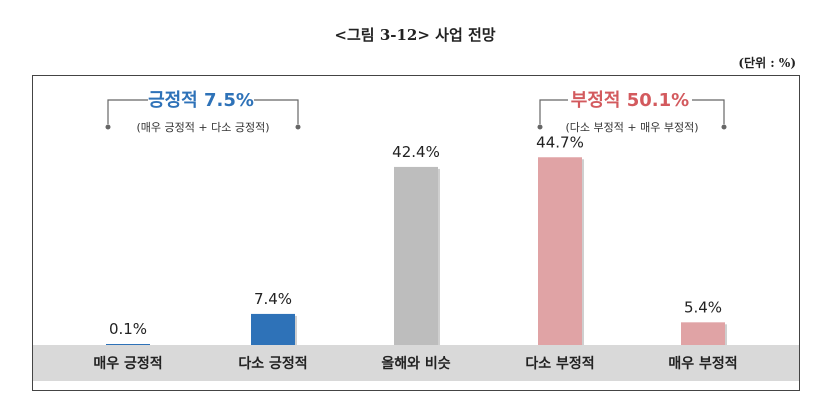 This screenshot has height=413, width=830. What do you see at coordinates (708, 111) in the screenshot?
I see `negative-bracket-line-right` at bounding box center [708, 111].